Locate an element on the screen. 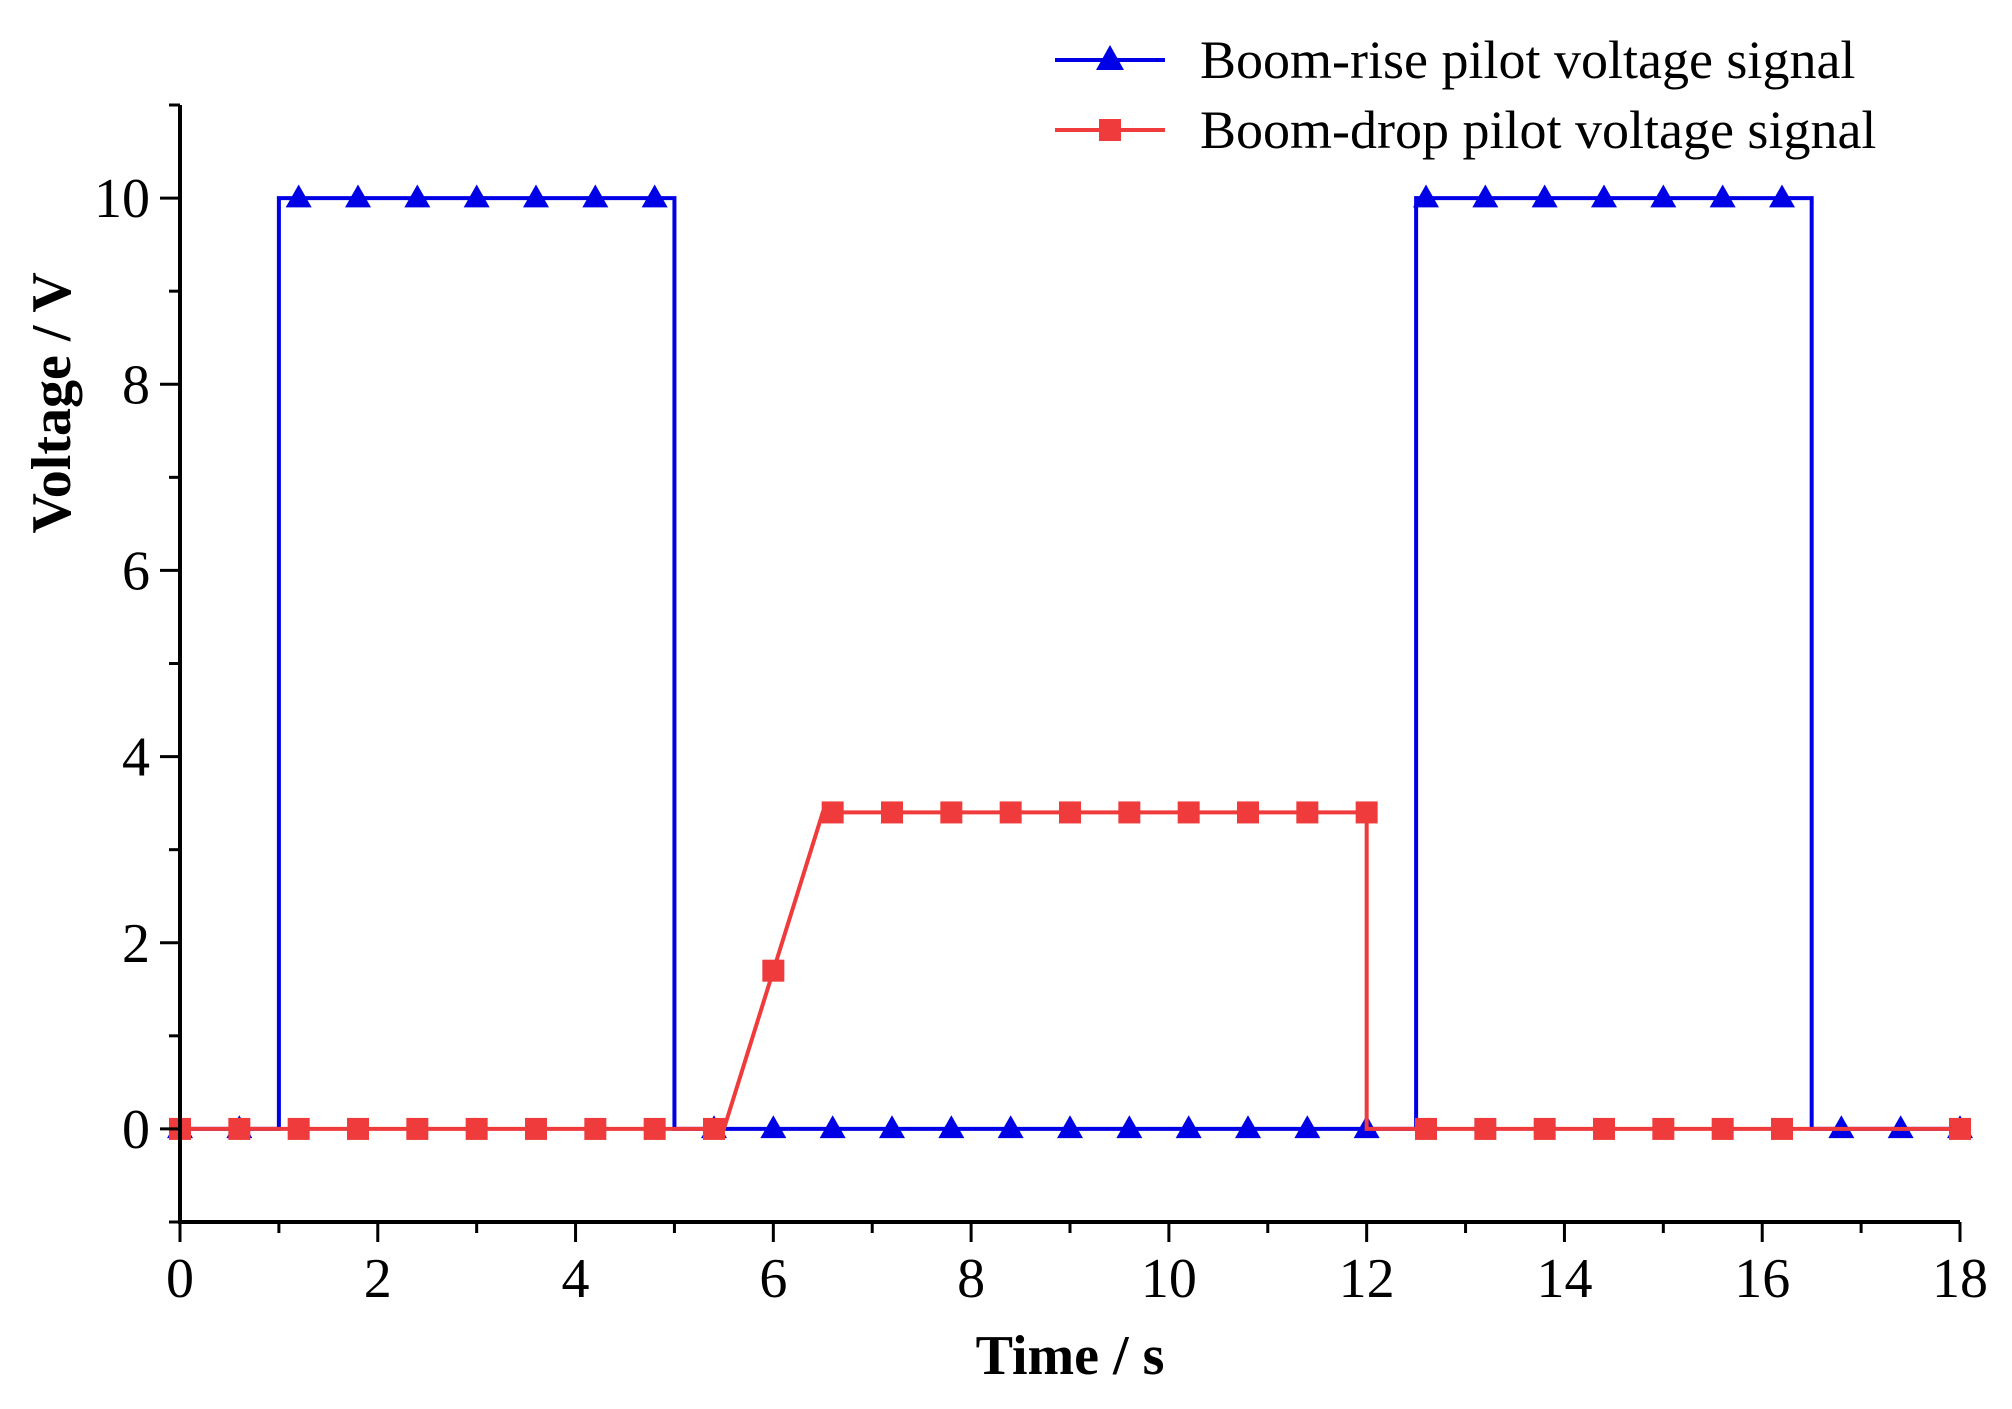 The image size is (2012, 1409). y-tick-label: 0 is located at coordinates (136, 1130).